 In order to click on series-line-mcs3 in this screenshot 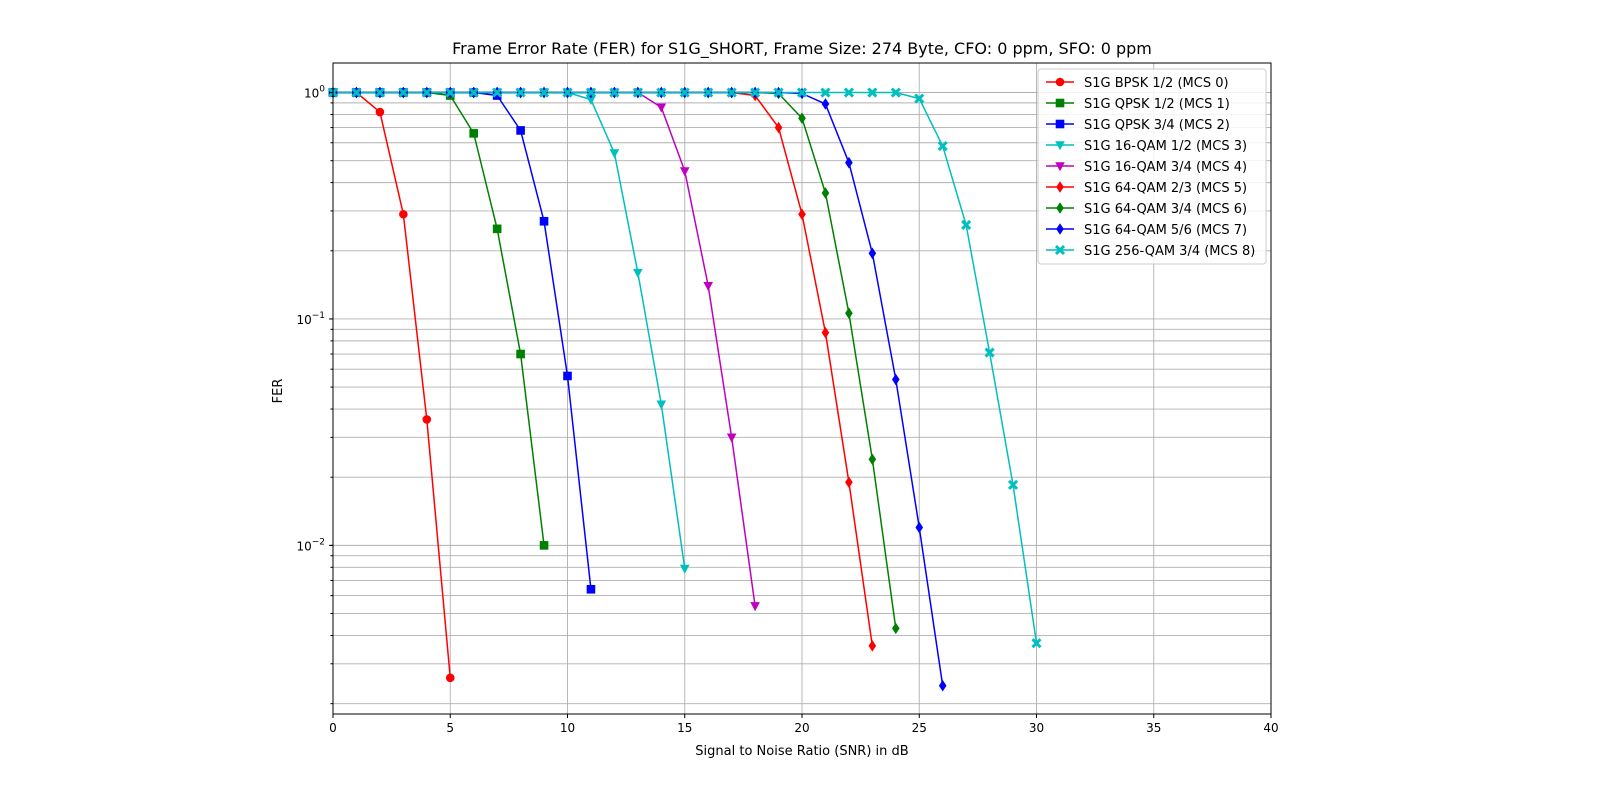, I will do `click(509, 330)`.